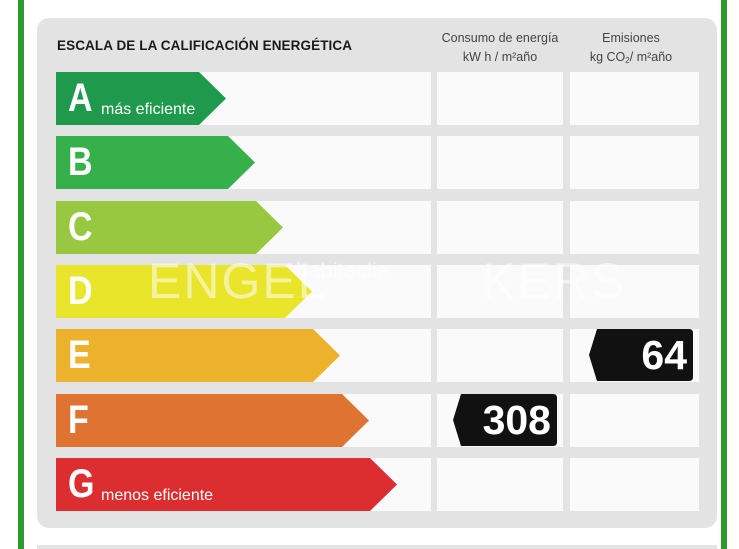 The width and height of the screenshot is (739, 549). I want to click on emisiones-cell-b, so click(634, 162).